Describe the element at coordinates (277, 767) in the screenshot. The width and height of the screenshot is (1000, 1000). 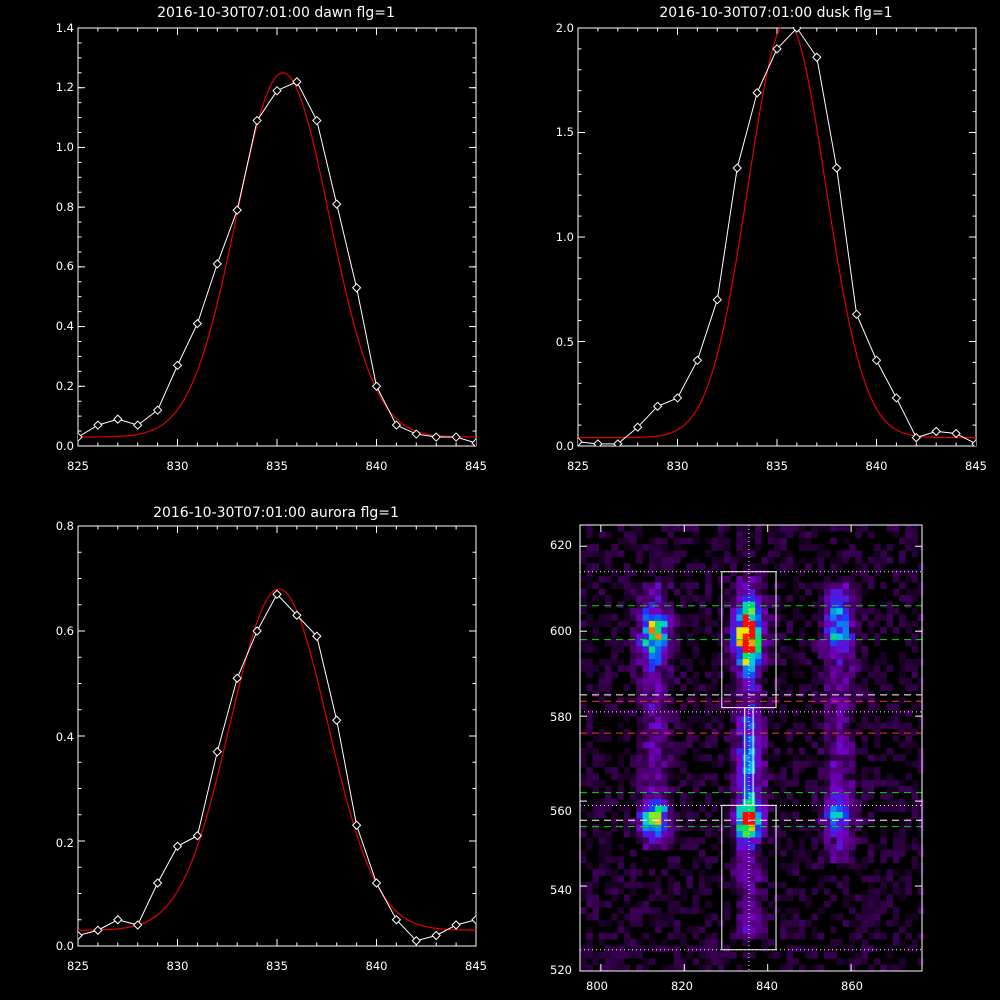
I see `aurora-plot-area` at that location.